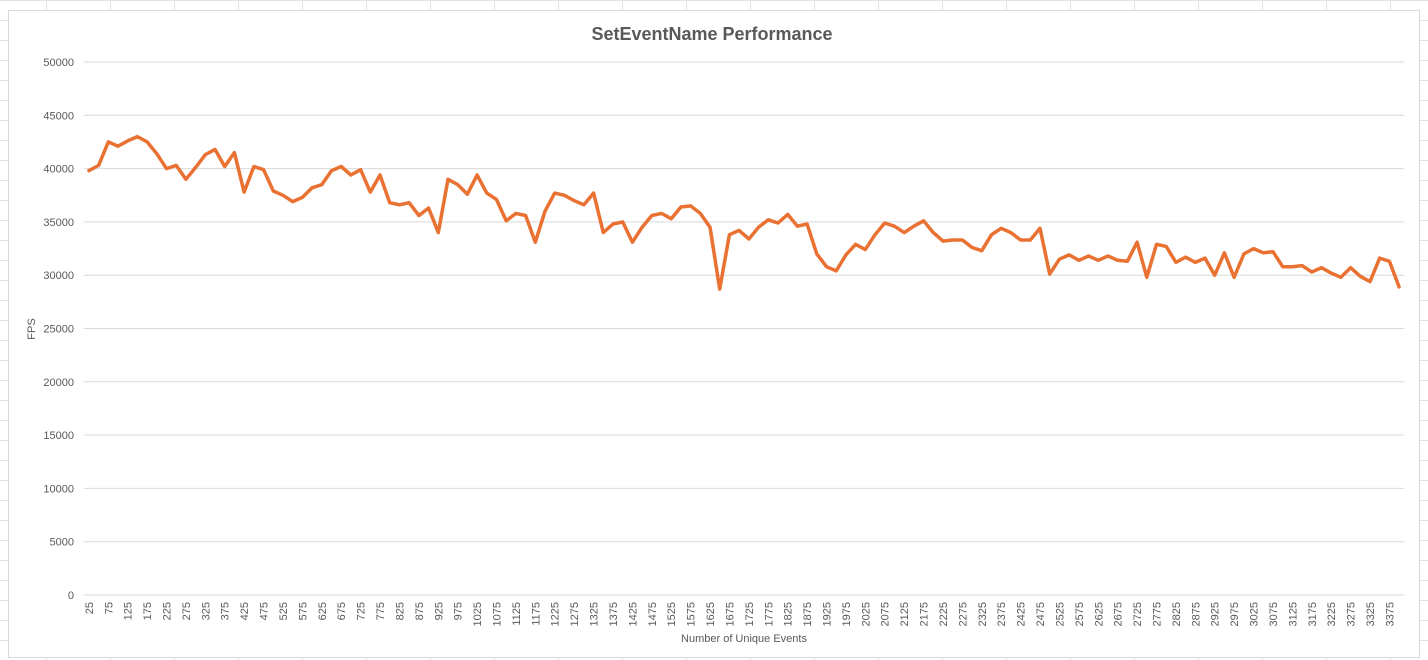  Describe the element at coordinates (58, 489) in the screenshot. I see `y-tick-label: 10000` at that location.